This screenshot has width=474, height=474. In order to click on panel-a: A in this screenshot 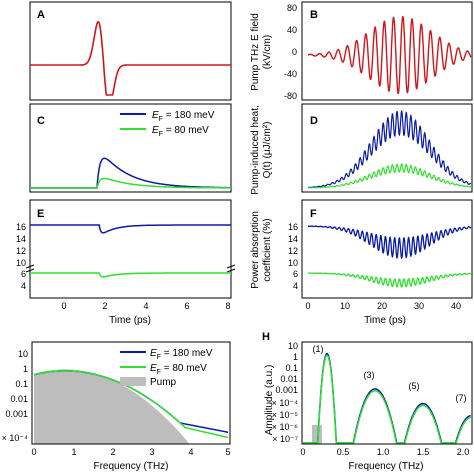, I will do `click(130, 51)`.